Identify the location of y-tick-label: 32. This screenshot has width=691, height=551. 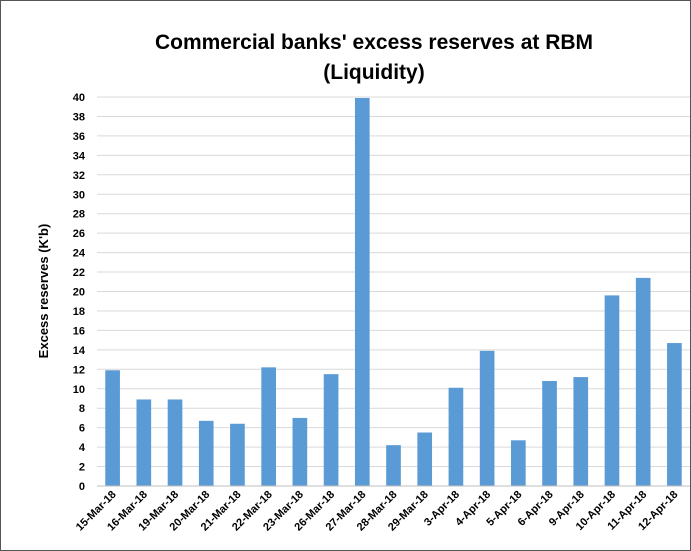
(79, 176).